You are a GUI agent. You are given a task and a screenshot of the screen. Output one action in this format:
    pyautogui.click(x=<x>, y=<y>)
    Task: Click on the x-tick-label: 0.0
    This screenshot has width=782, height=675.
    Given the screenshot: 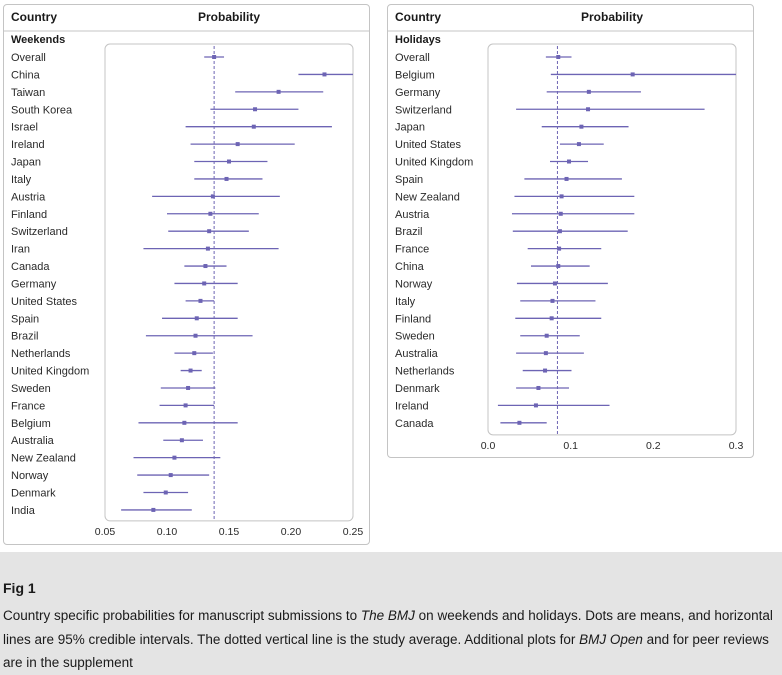 What is the action you would take?
    pyautogui.click(x=488, y=446)
    